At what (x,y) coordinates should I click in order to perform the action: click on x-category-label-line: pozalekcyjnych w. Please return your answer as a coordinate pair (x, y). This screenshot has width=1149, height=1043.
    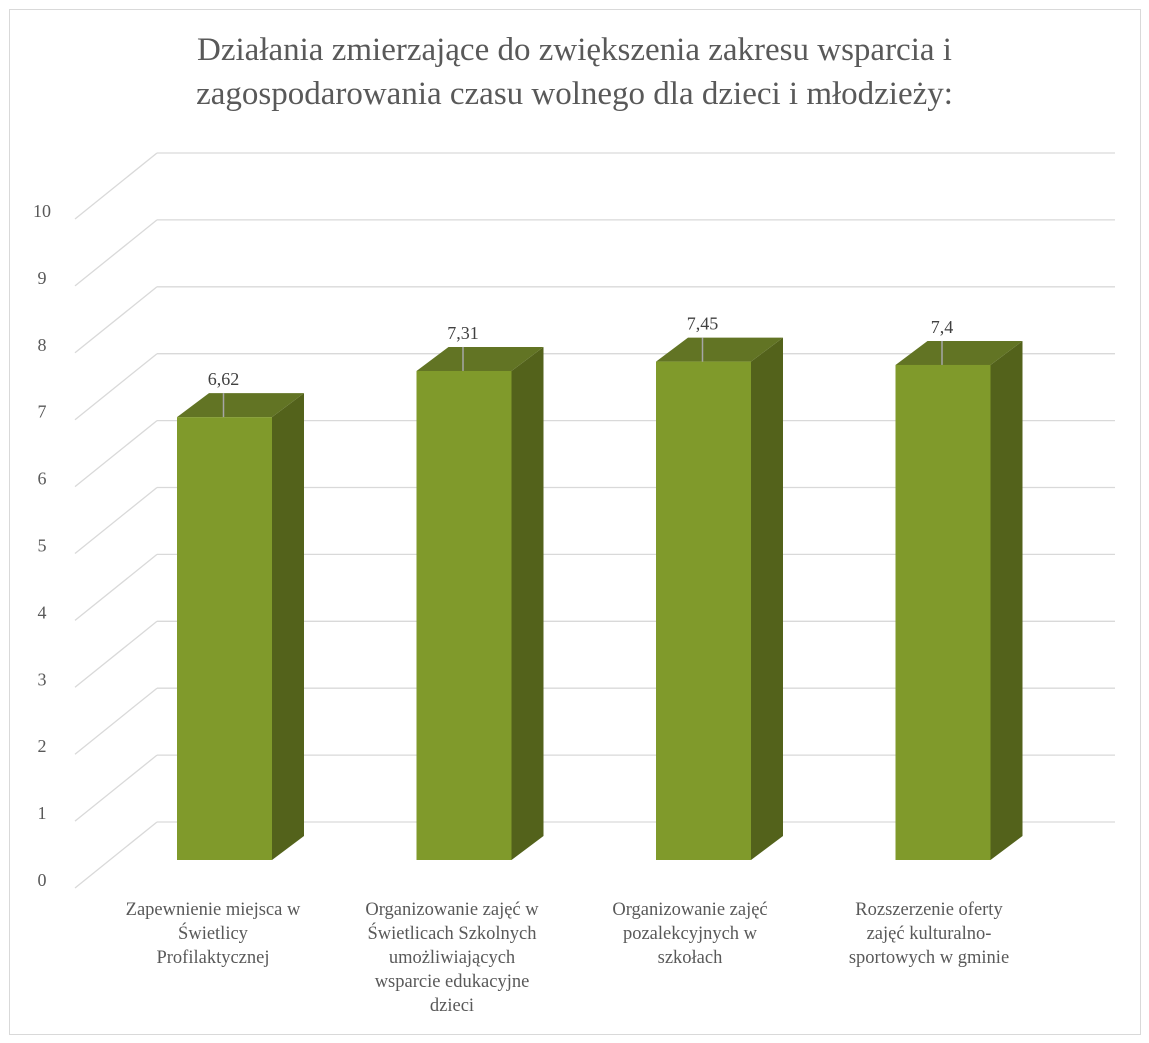
    Looking at the image, I should click on (690, 934).